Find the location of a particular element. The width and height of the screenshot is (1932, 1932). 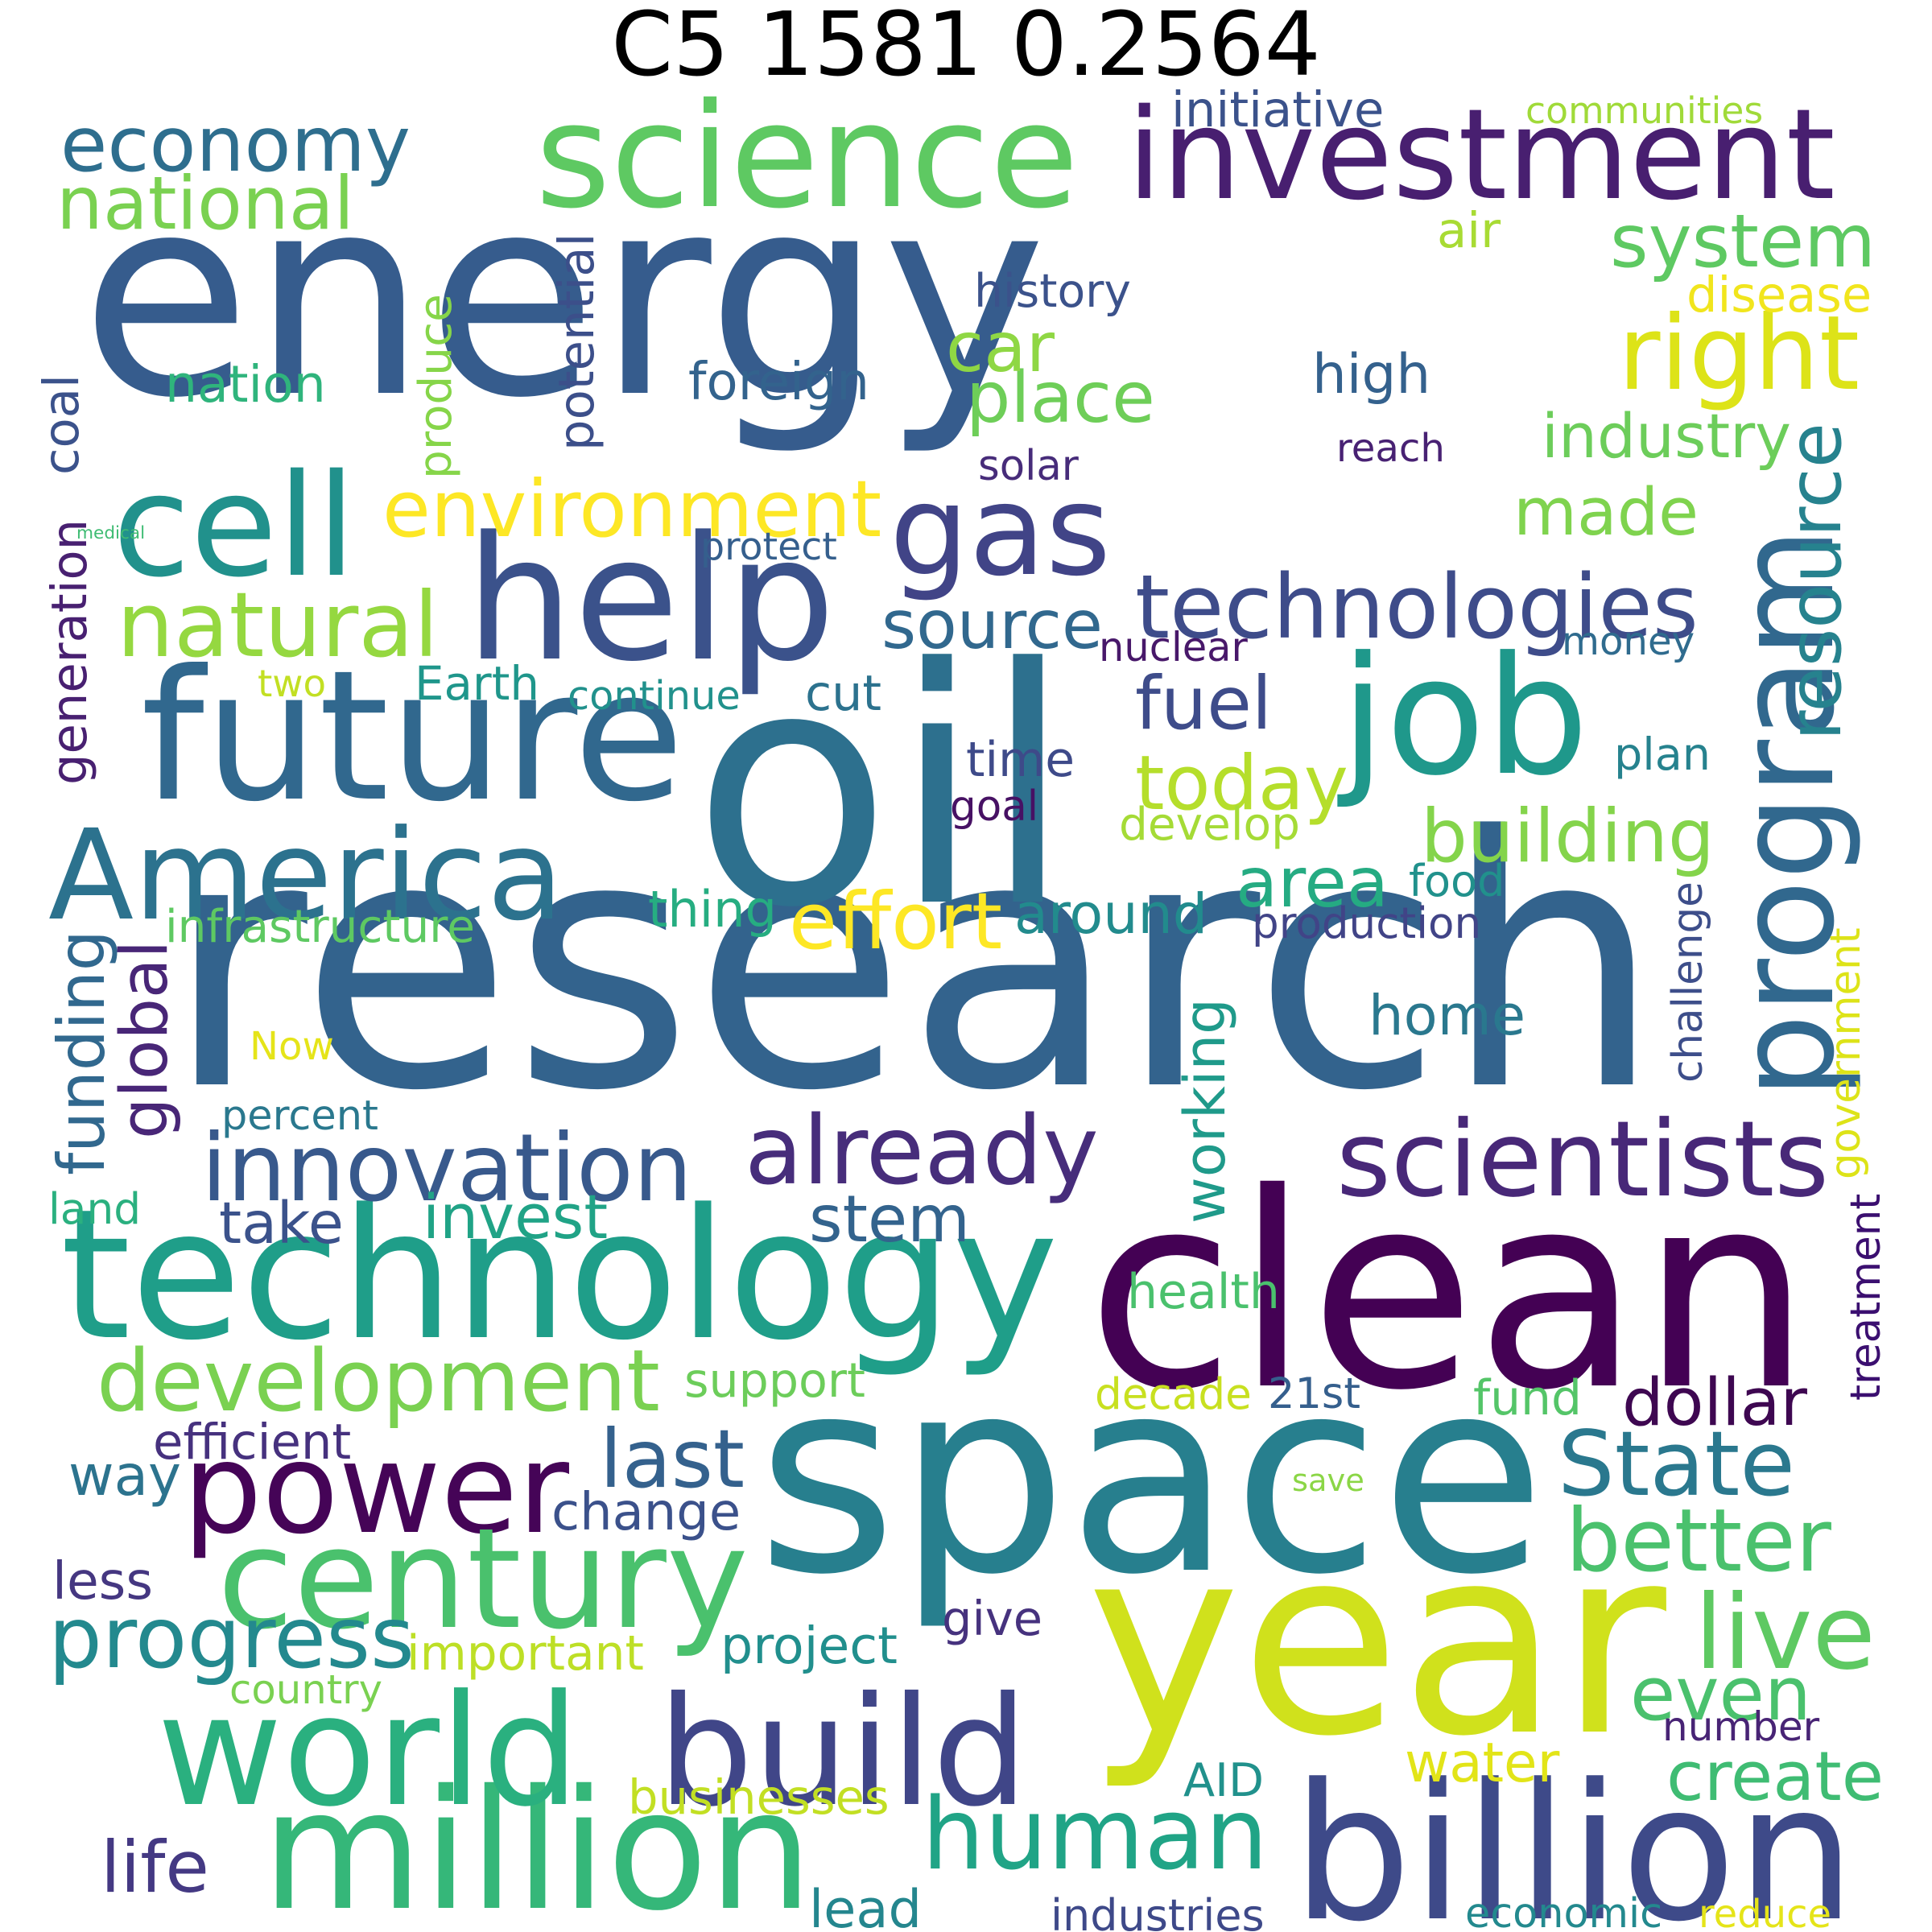

word-nuclear: nuclear is located at coordinates (1173, 647).